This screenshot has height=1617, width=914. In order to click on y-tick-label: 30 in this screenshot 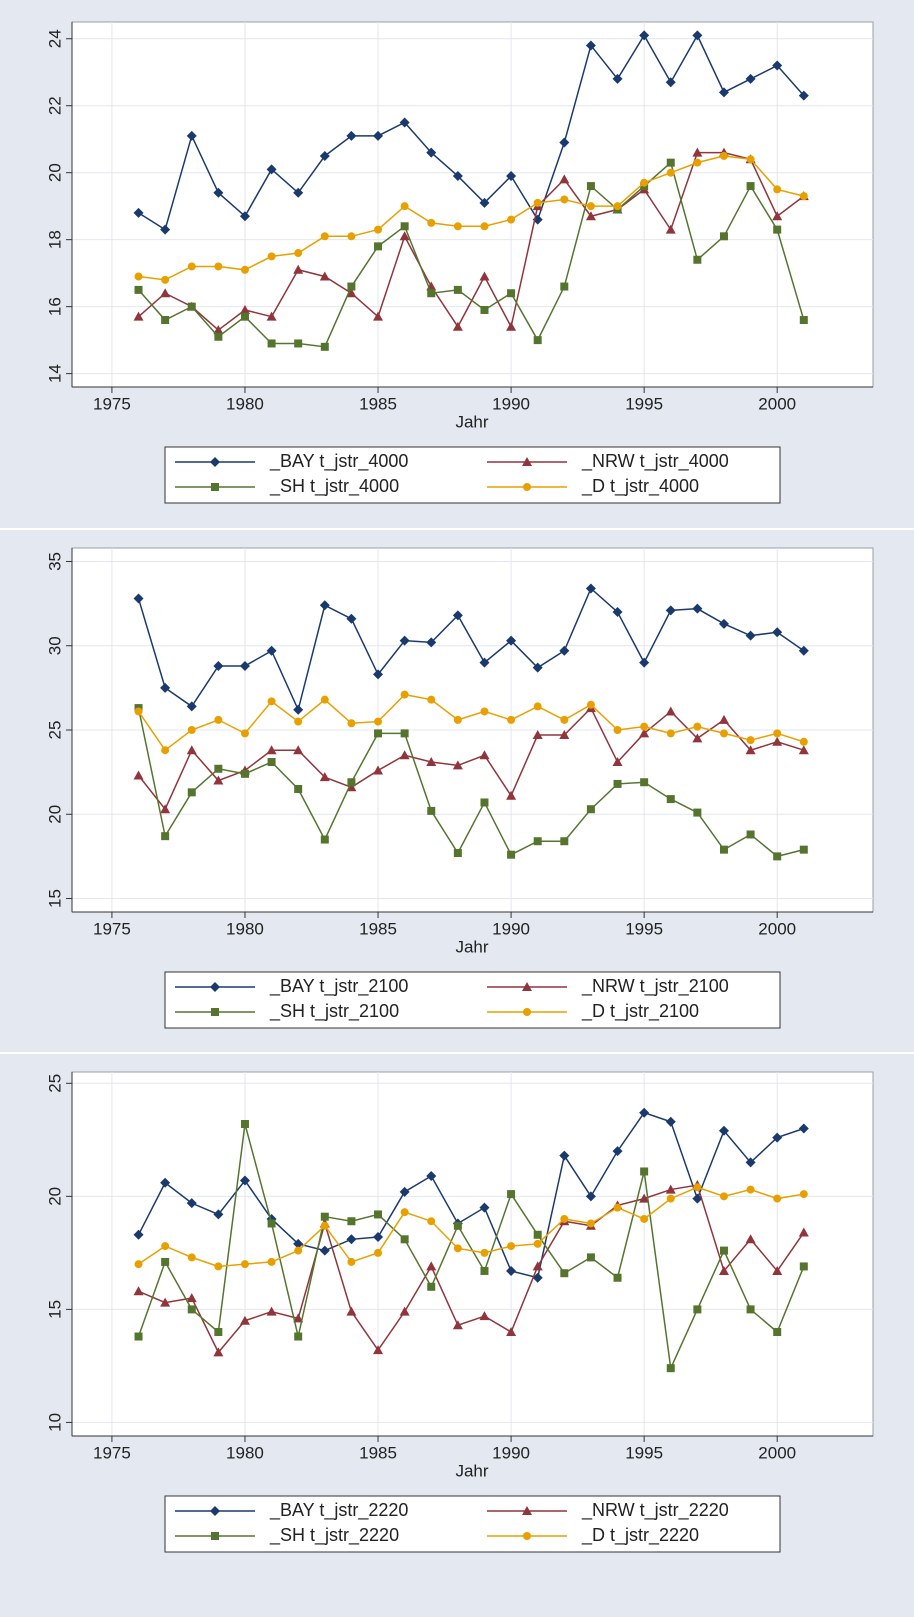, I will do `click(54, 645)`.